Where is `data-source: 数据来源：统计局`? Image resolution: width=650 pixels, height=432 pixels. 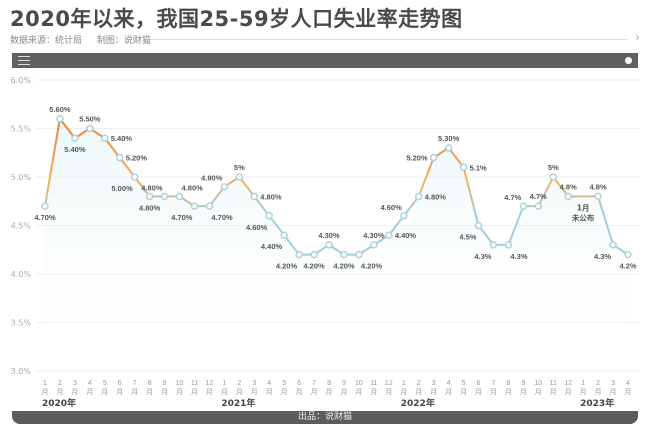 data-source: 数据来源：统计局 is located at coordinates (46, 41).